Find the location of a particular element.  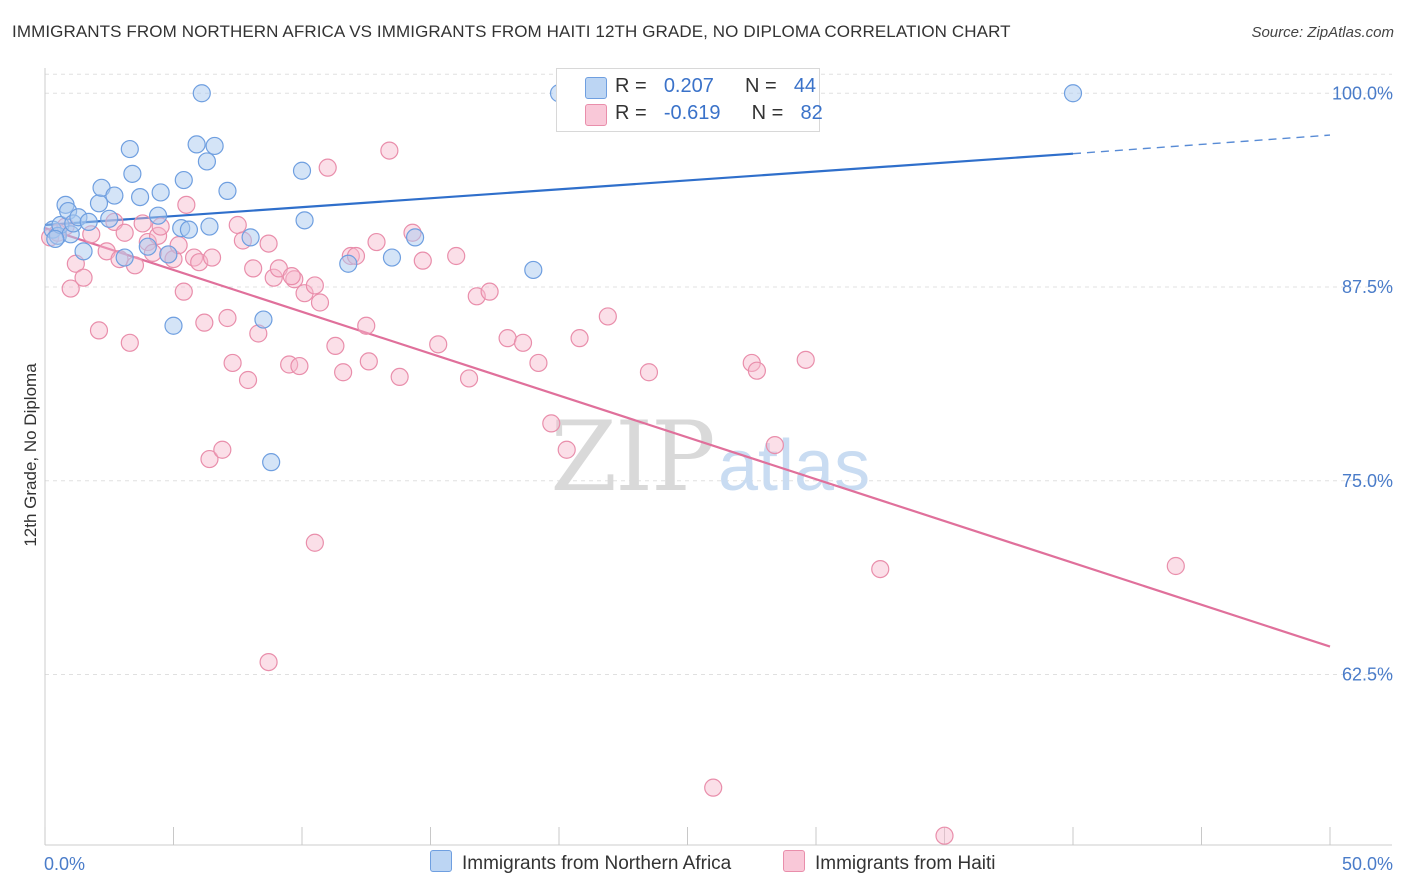

y-tick-label: 62.5% is located at coordinates (1367, 675).